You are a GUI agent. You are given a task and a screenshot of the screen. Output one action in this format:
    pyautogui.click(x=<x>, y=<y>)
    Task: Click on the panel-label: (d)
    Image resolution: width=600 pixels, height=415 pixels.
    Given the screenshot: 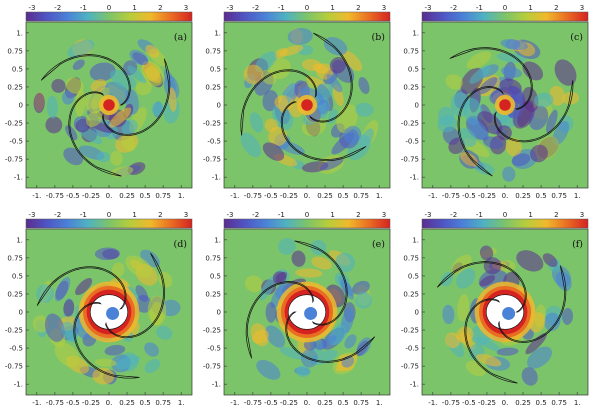 What is the action you would take?
    pyautogui.click(x=181, y=244)
    